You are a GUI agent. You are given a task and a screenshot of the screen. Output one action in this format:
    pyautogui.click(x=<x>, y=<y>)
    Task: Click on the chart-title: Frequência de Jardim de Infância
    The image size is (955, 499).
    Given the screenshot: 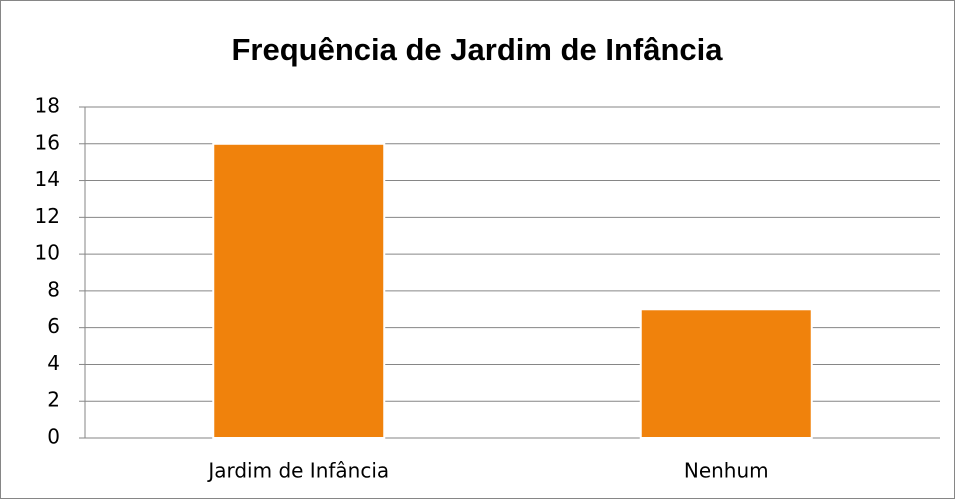 What is the action you would take?
    pyautogui.click(x=478, y=49)
    